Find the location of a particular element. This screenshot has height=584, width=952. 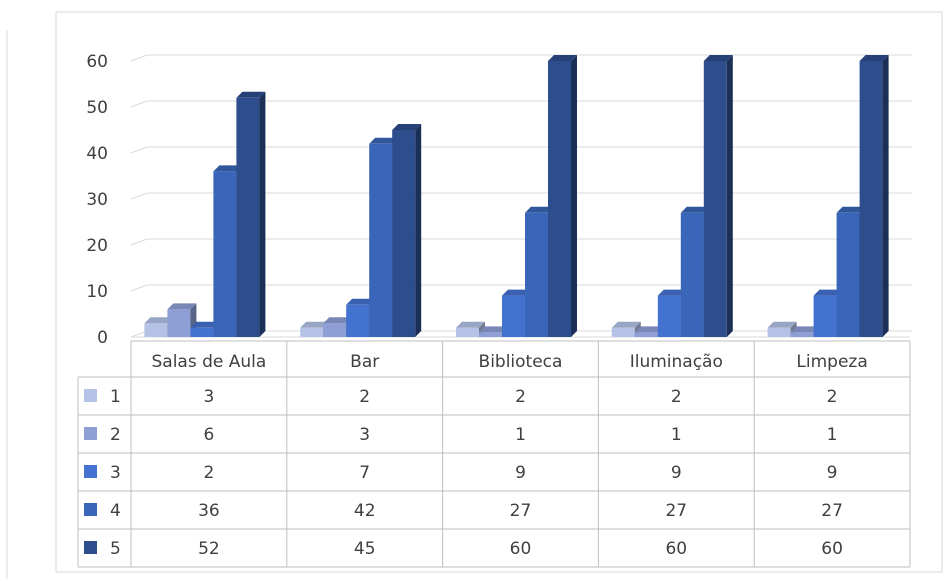

category-label-0: Salas de Aula is located at coordinates (208, 362).